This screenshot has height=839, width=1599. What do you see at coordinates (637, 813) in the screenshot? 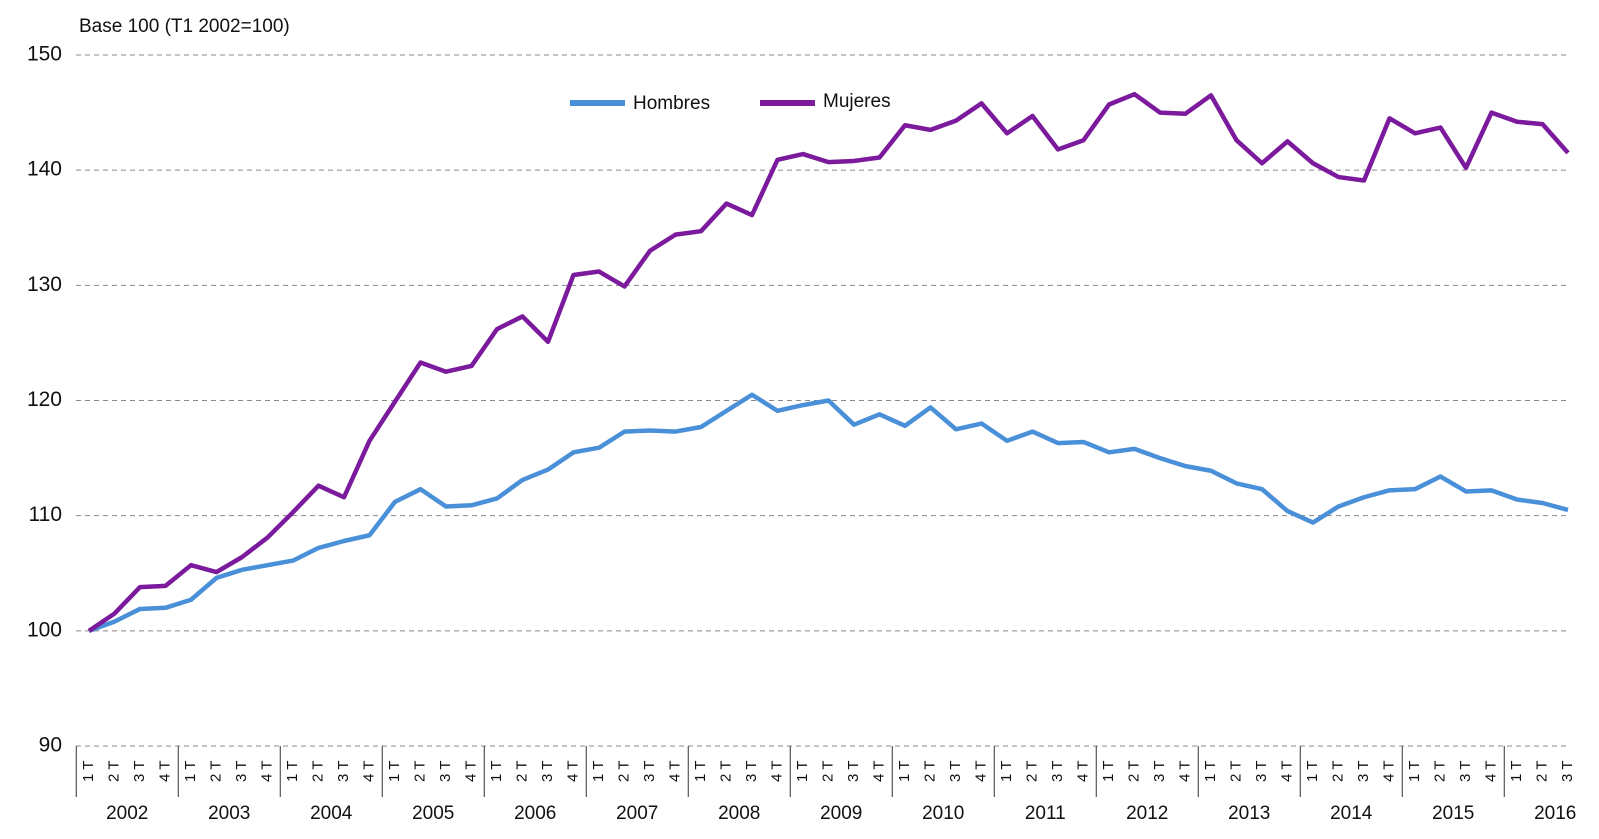
I see `year-label: 2007` at bounding box center [637, 813].